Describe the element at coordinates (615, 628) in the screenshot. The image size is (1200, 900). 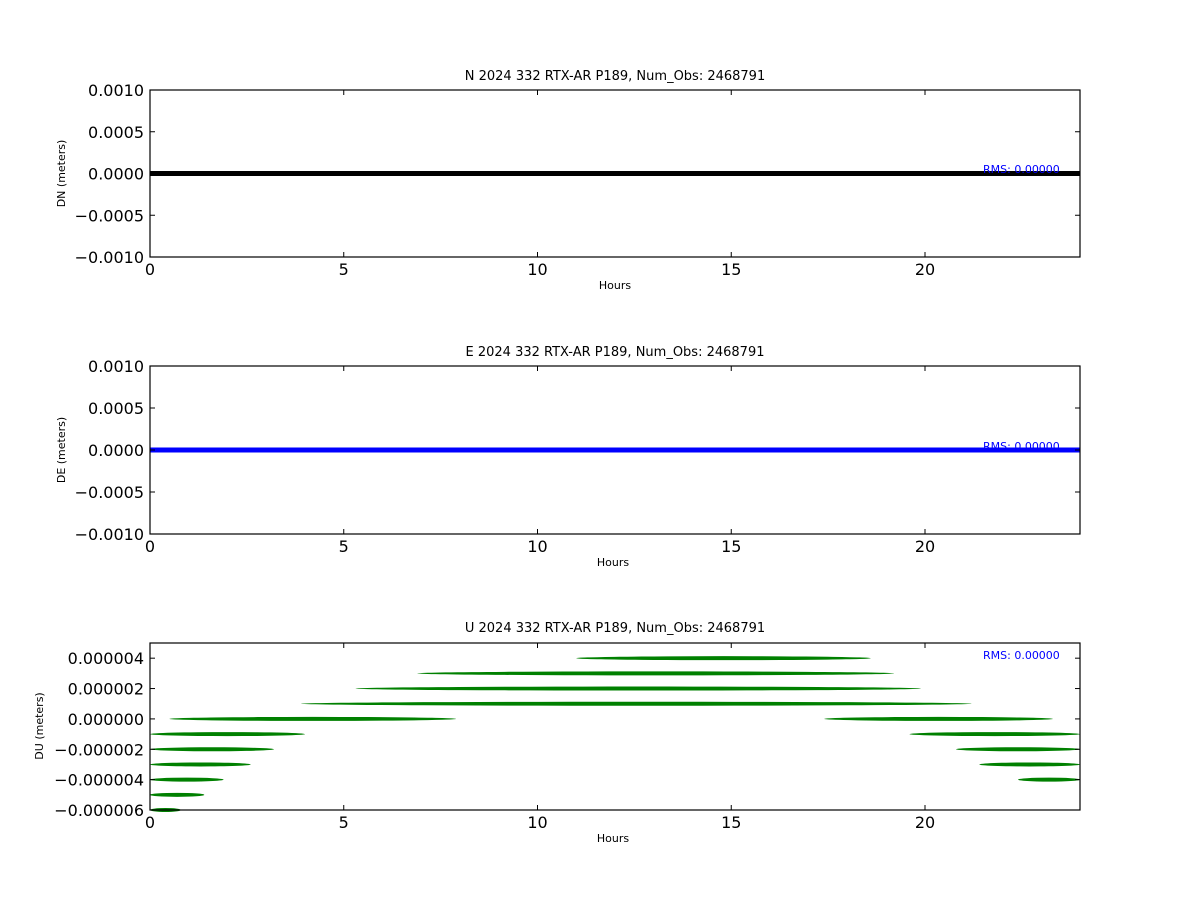
I see `chart-title: U 2024 332 RTX-AR P189, Num_Obs: 2468791` at that location.